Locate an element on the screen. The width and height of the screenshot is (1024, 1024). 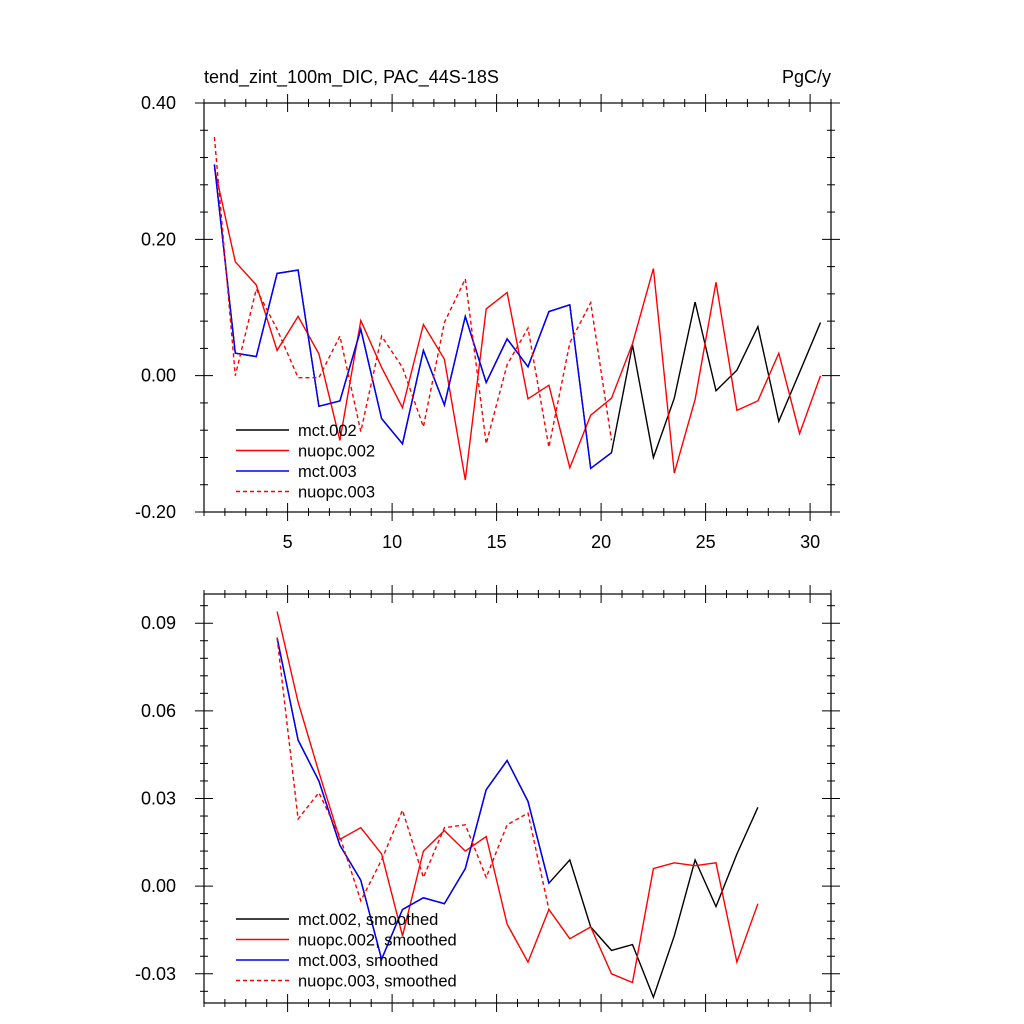
units-label: PgC/y is located at coordinates (806, 77).